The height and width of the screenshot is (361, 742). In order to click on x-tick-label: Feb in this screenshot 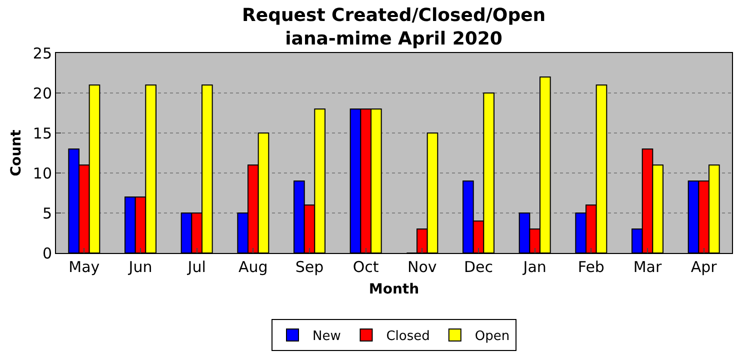, I will do `click(591, 267)`.